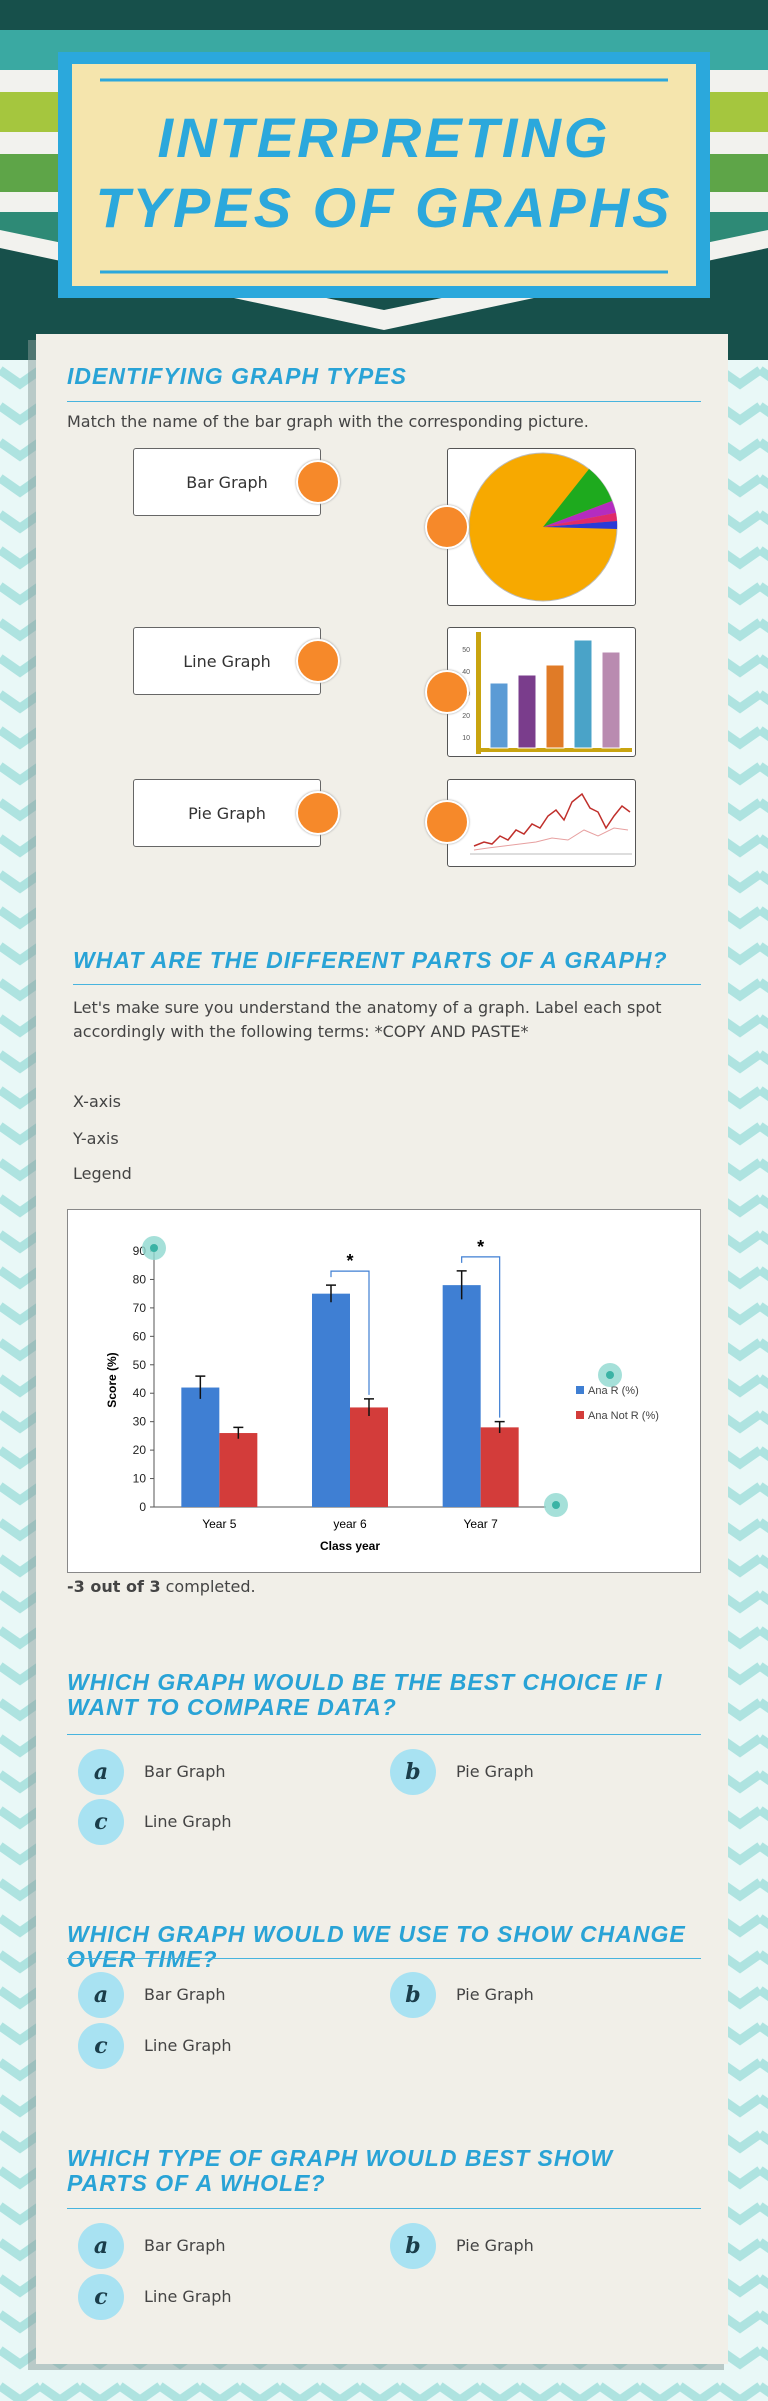 Image resolution: width=768 pixels, height=2401 pixels. I want to click on legend-label: Ana Not R (%), so click(623, 1416).